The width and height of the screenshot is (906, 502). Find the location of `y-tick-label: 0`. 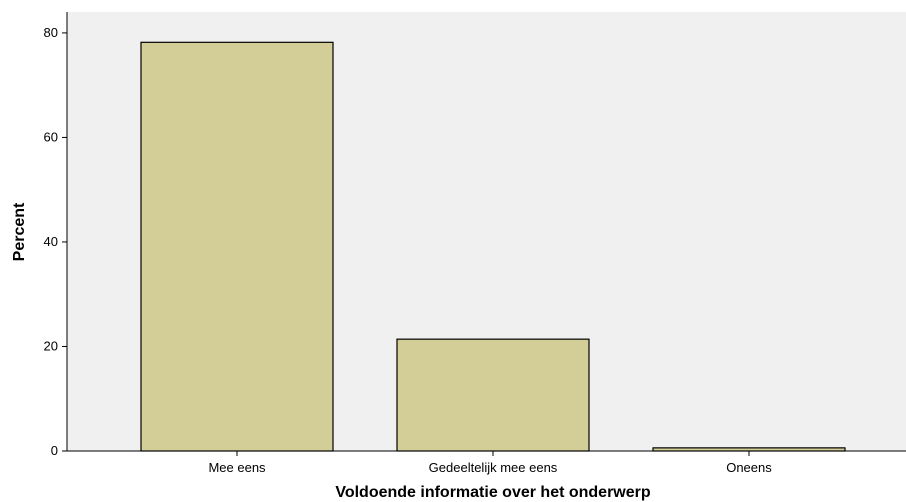

y-tick-label: 0 is located at coordinates (54, 450).